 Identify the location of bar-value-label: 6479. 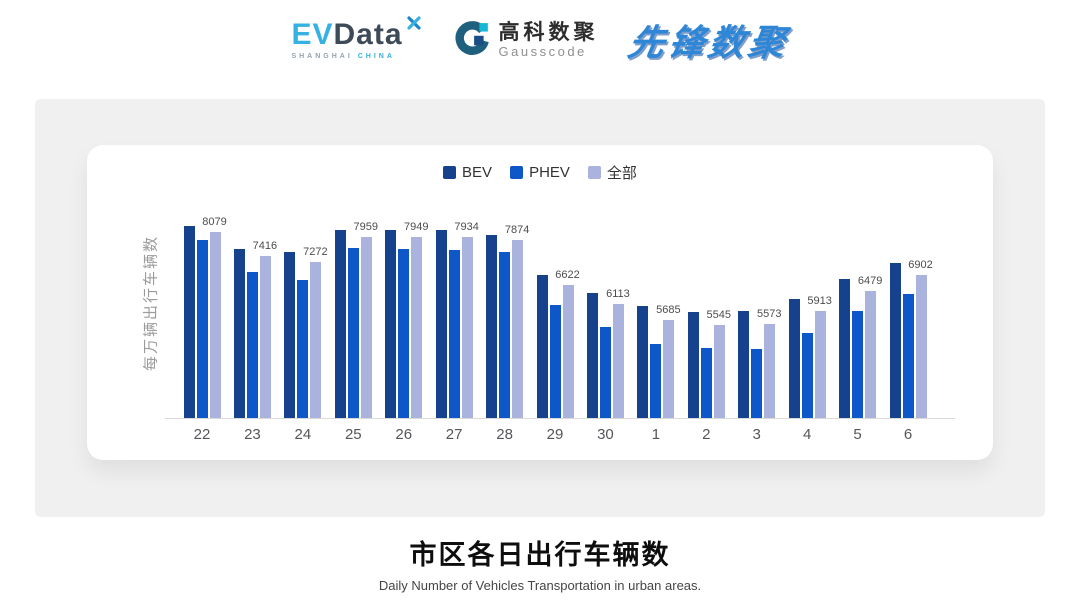
(870, 280).